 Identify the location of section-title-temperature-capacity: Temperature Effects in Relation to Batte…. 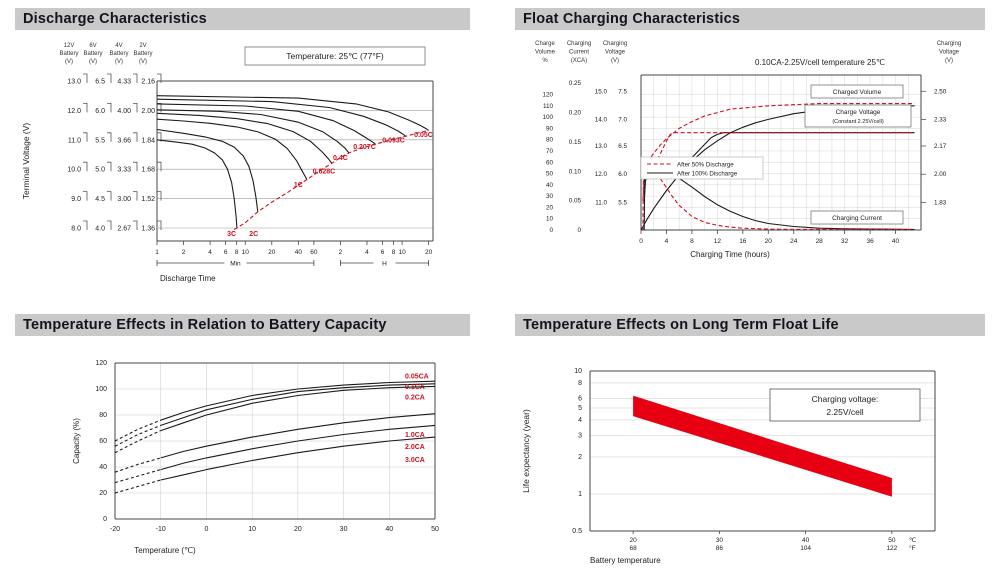
(242, 325).